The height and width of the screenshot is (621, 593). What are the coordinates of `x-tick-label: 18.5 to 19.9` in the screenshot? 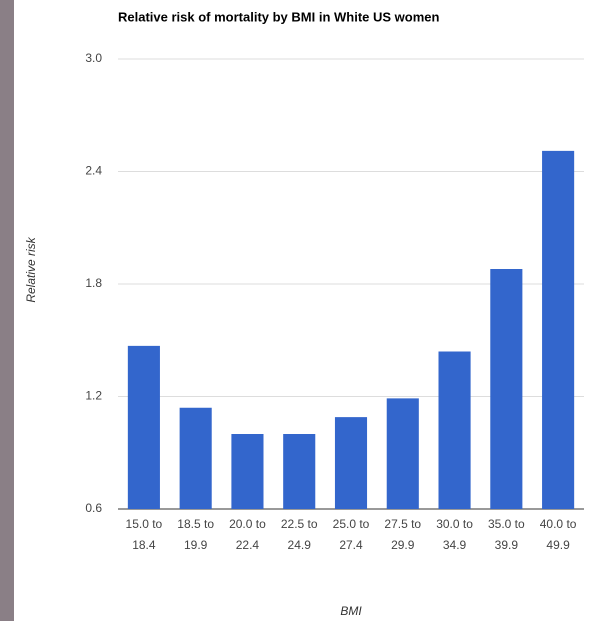 It's located at (195, 534).